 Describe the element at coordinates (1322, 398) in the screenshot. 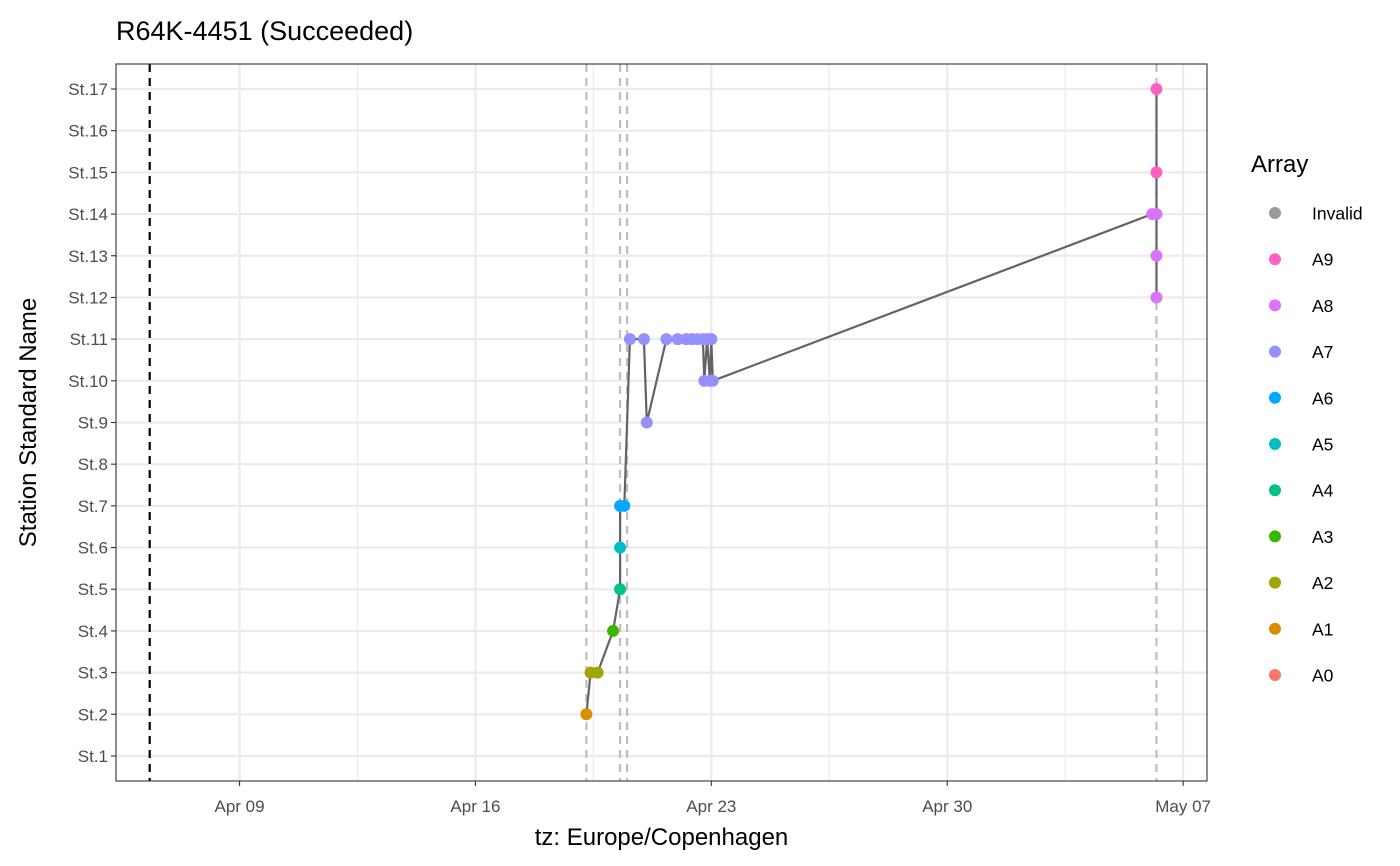

I see `legend-label: A6` at that location.